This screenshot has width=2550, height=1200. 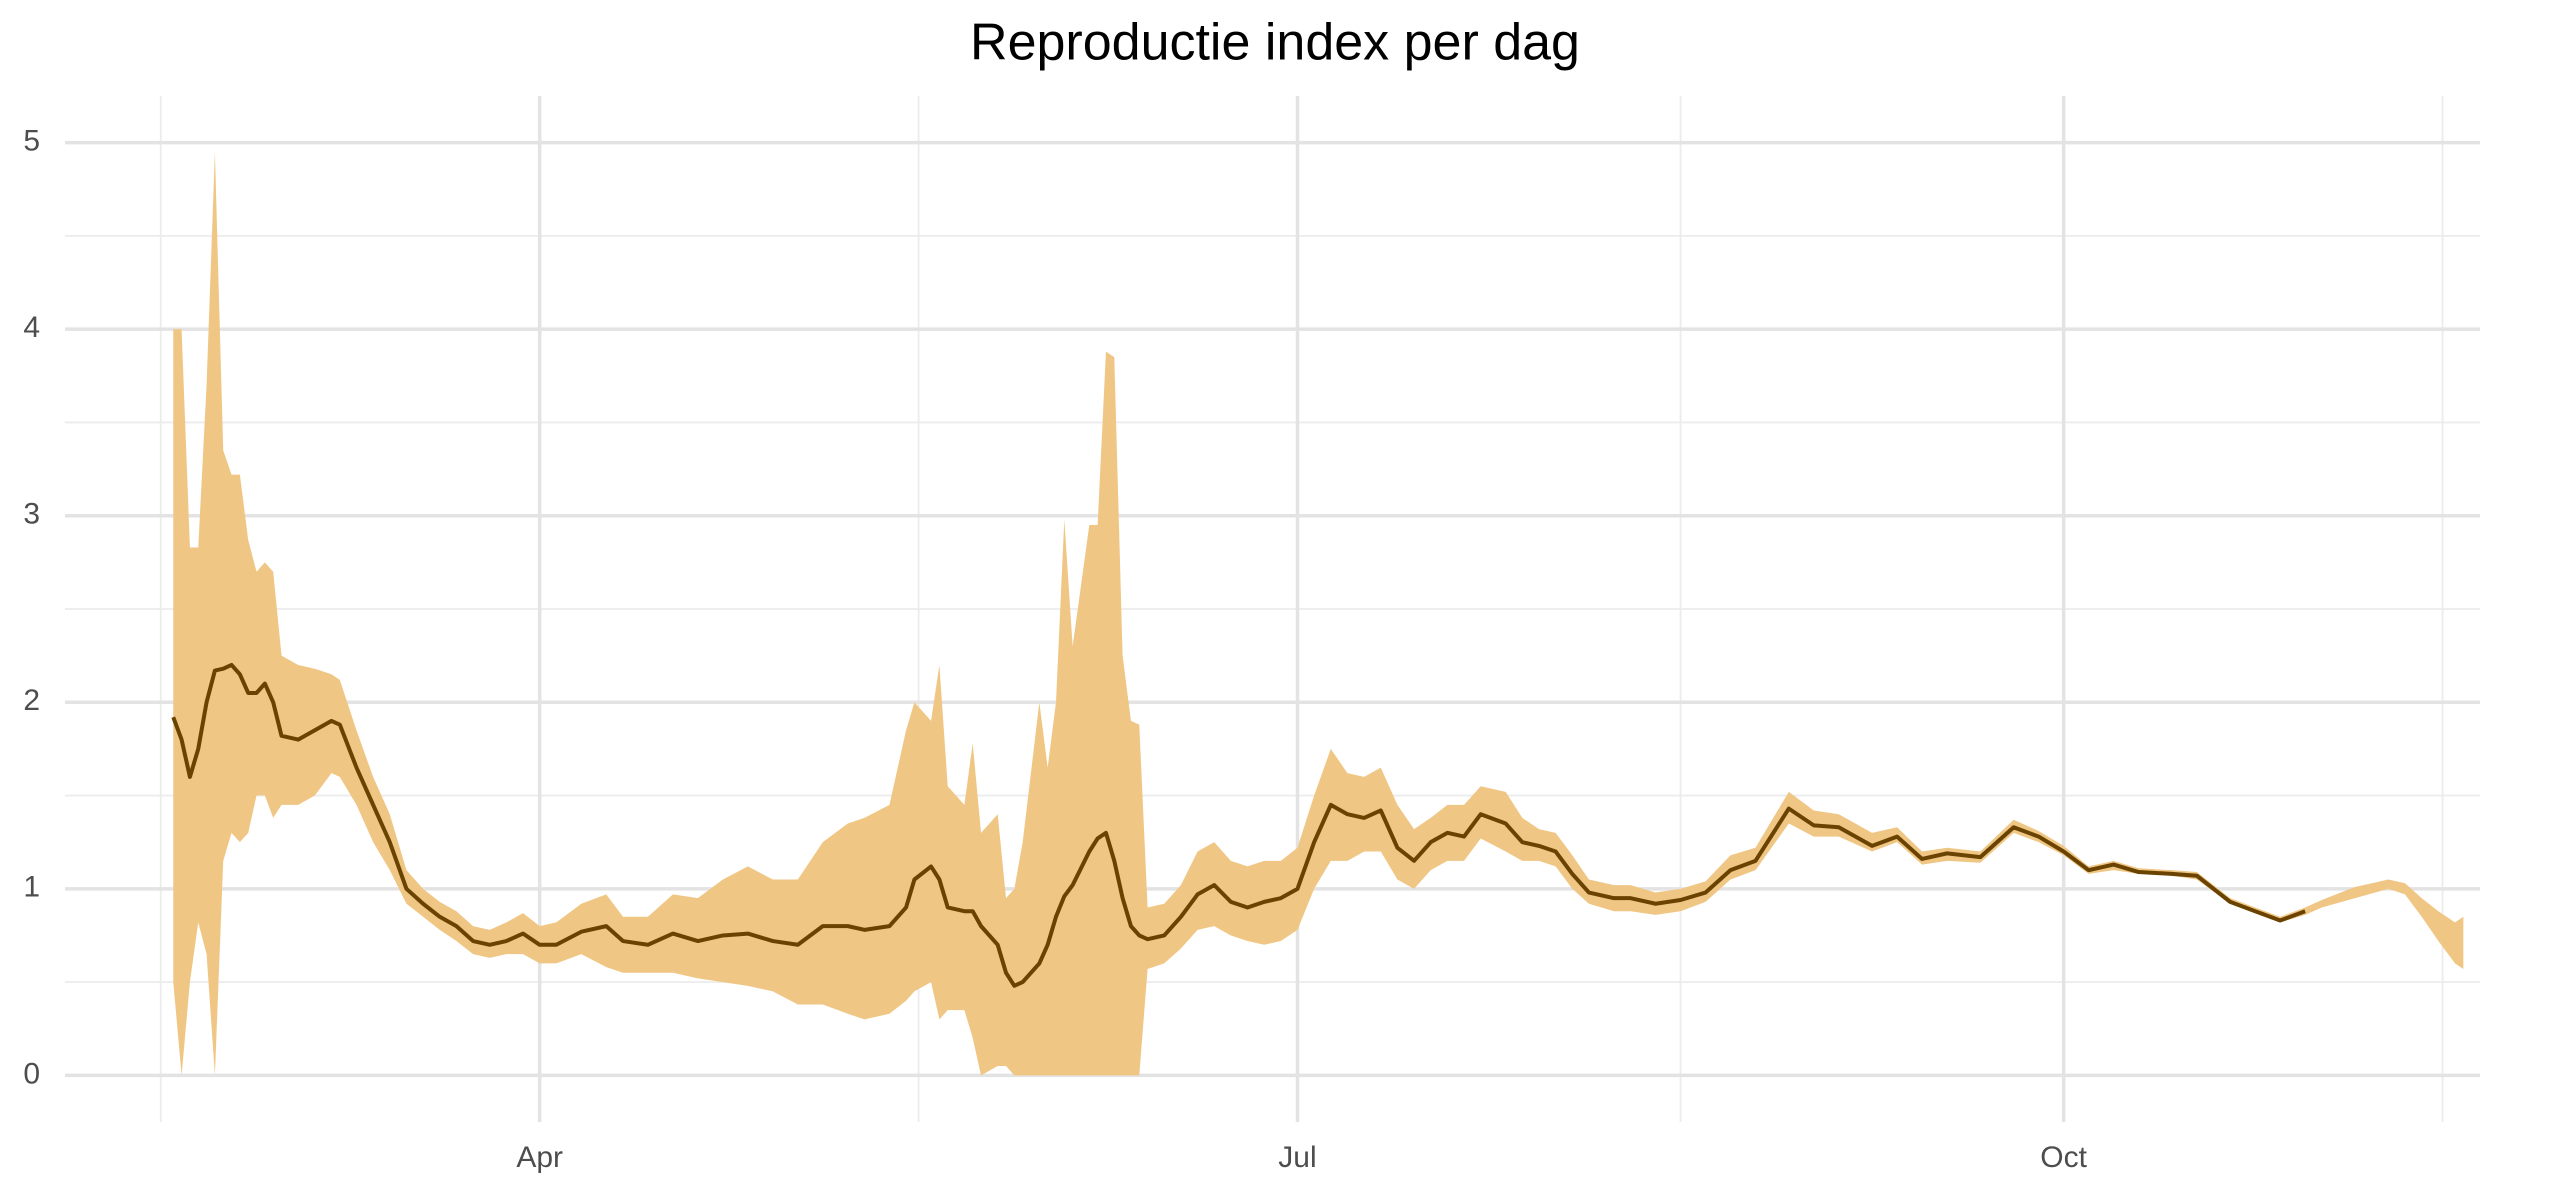 I want to click on x-tick-label: Apr, so click(x=539, y=1157).